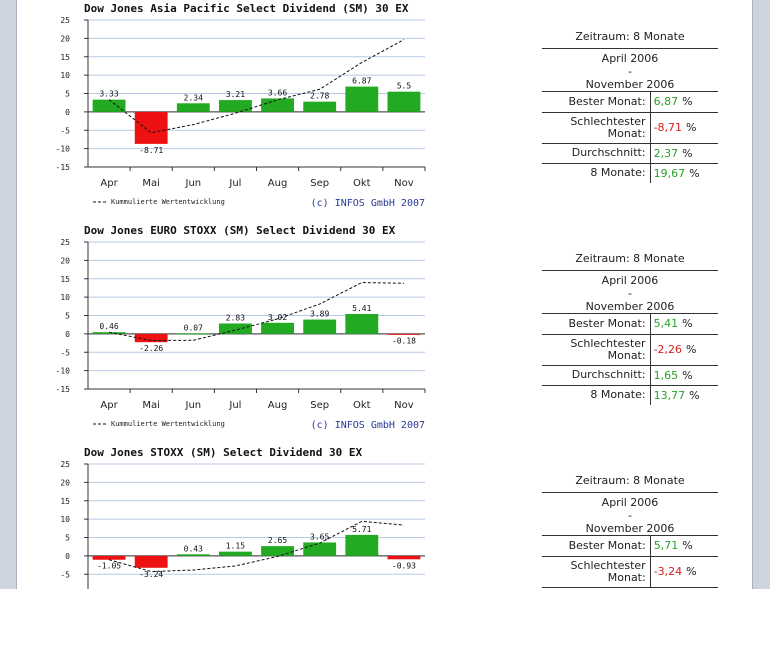  I want to click on right-scrollbar-track, so click(761, 294).